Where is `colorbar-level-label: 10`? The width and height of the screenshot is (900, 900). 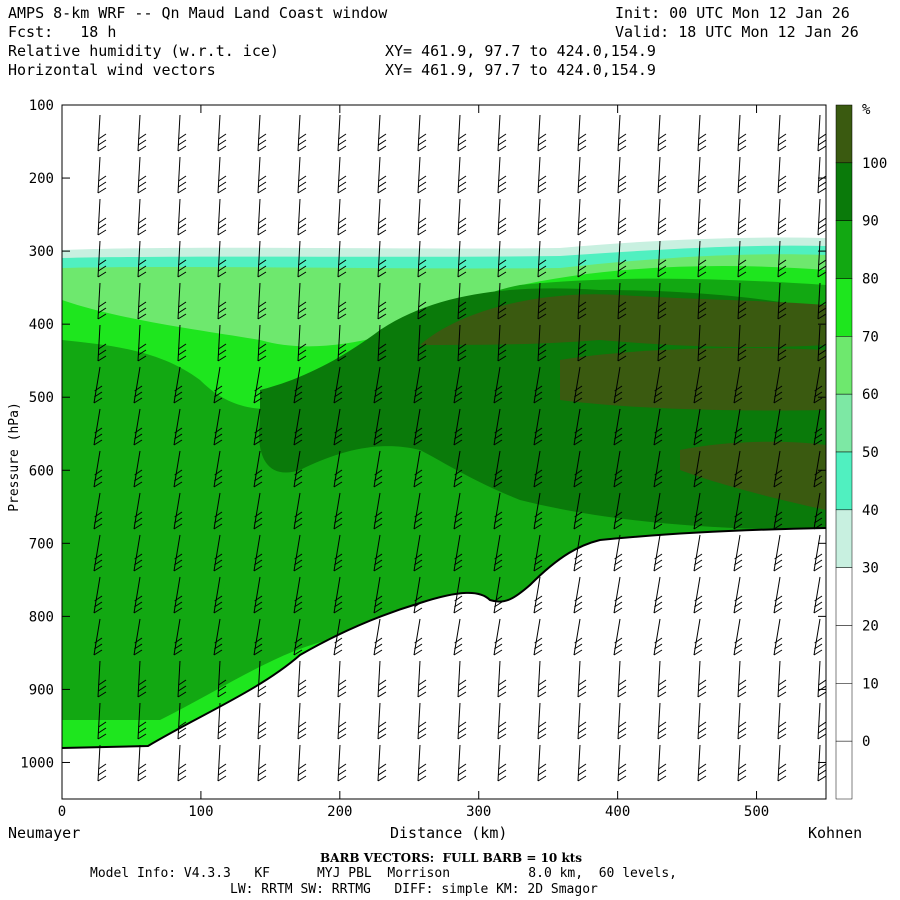
colorbar-level-label: 10 is located at coordinates (870, 684).